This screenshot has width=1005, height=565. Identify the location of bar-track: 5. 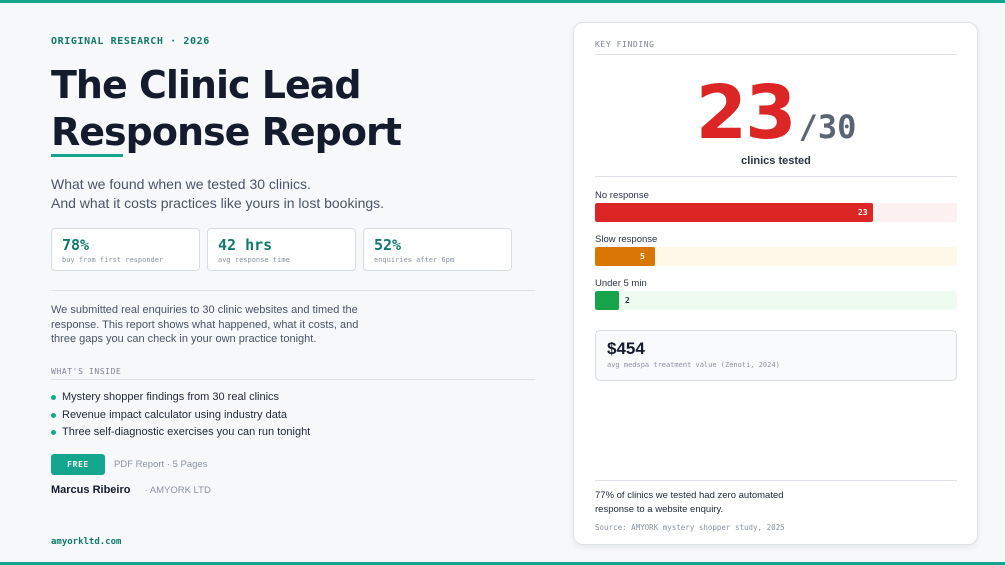
(776, 256).